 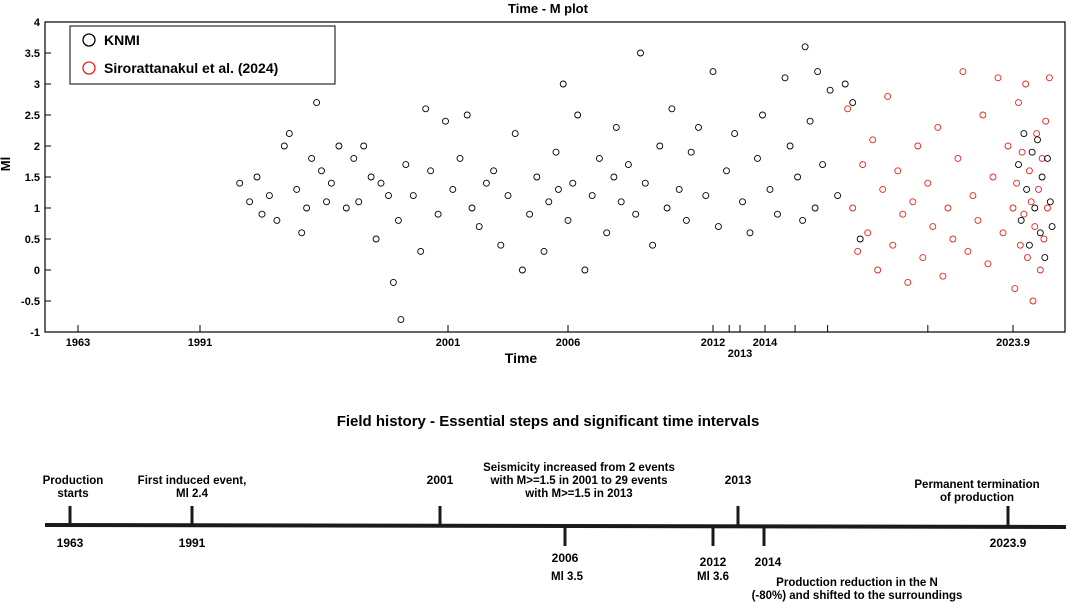 I want to click on y-tick-label: 3.5, so click(x=32, y=54).